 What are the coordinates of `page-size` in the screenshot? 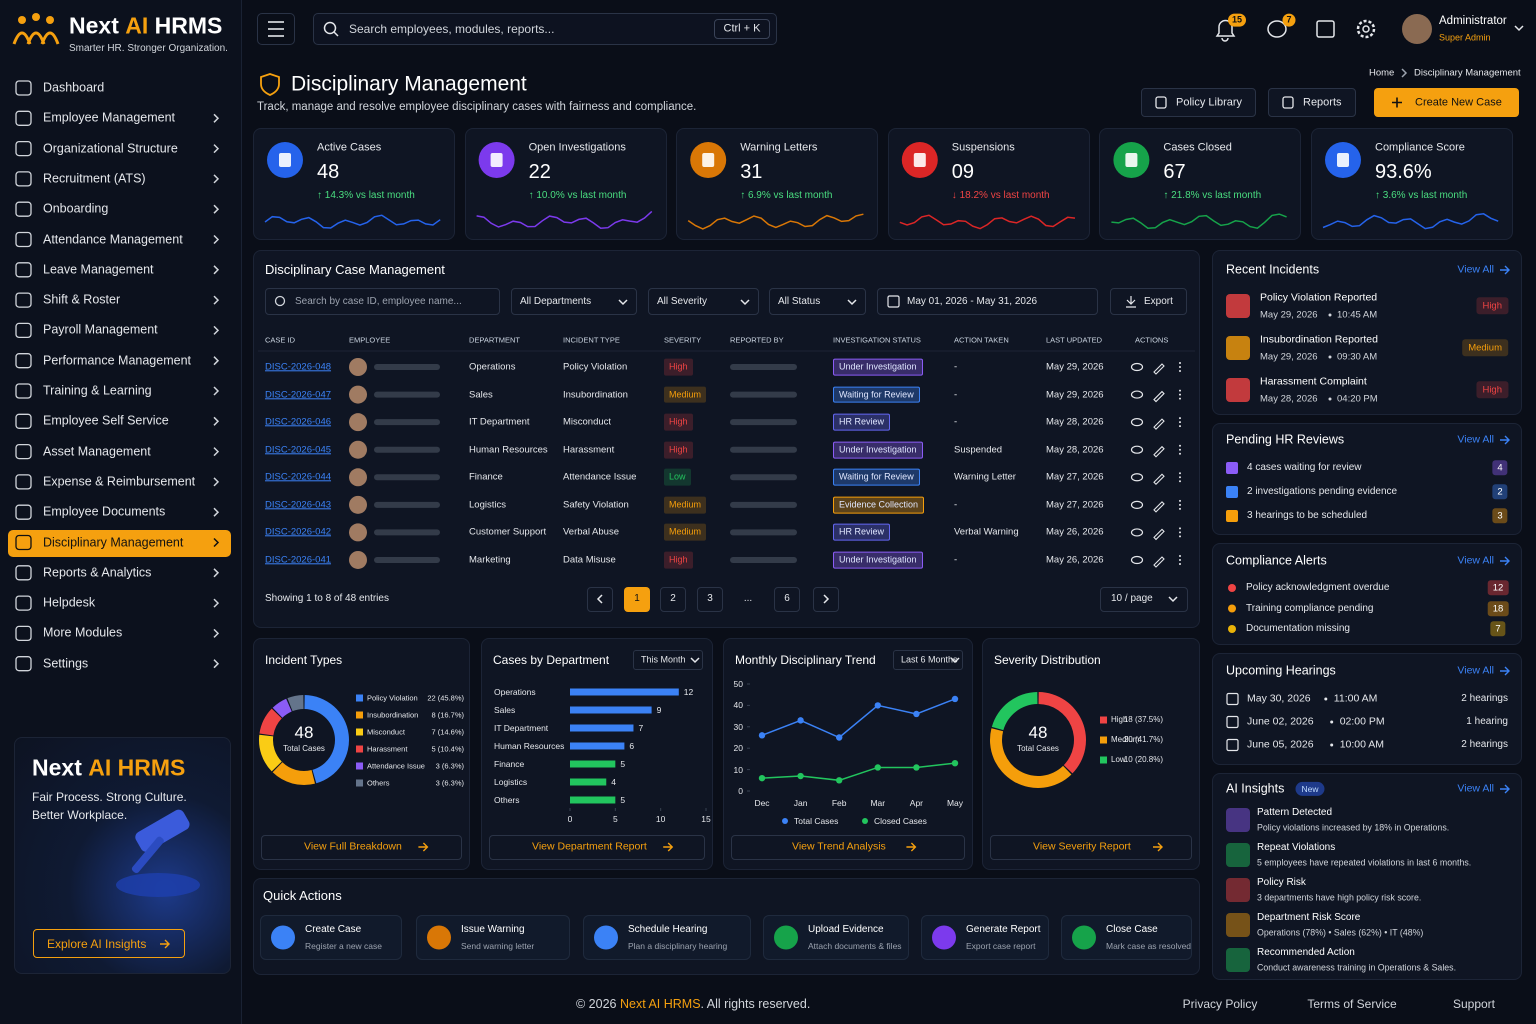 It's located at (1144, 599).